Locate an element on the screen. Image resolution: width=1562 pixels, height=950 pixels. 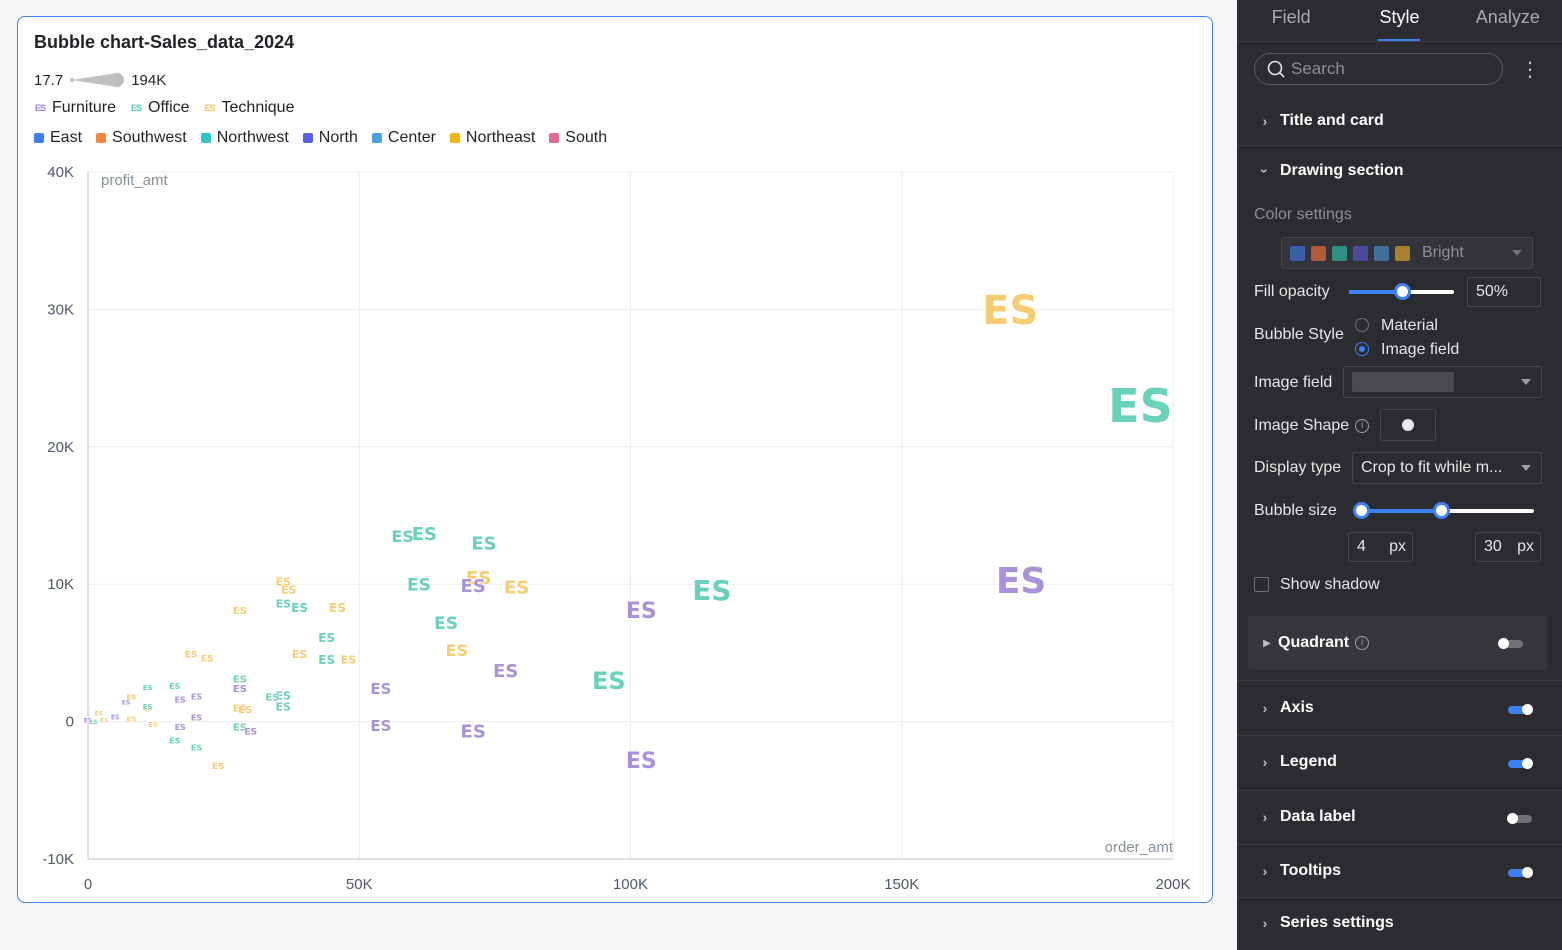
size-legend: 17.7 194K is located at coordinates (100, 80).